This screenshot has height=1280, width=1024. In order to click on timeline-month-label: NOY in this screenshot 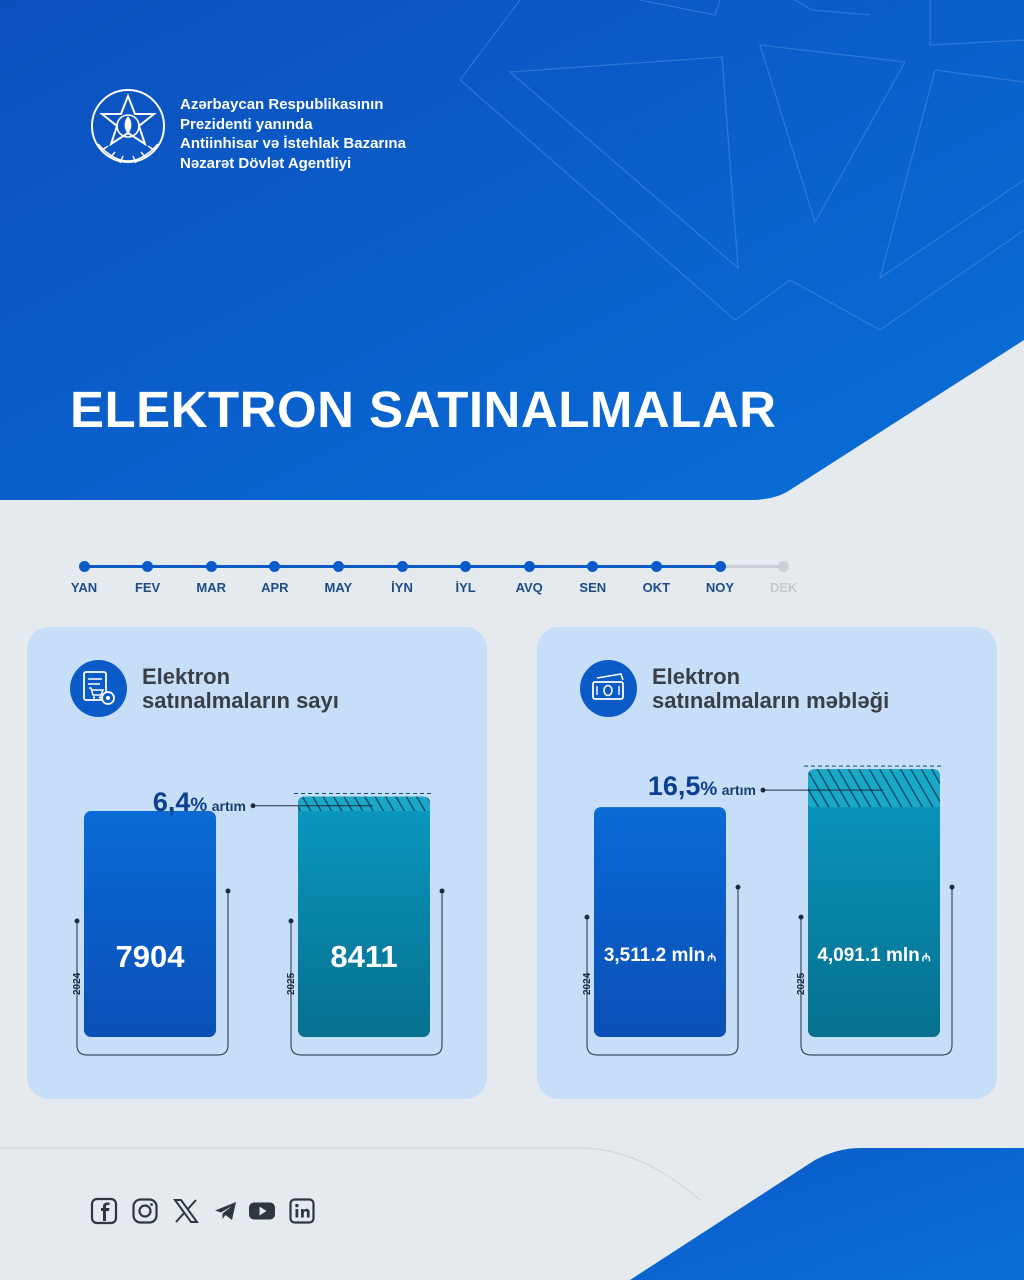, I will do `click(720, 587)`.